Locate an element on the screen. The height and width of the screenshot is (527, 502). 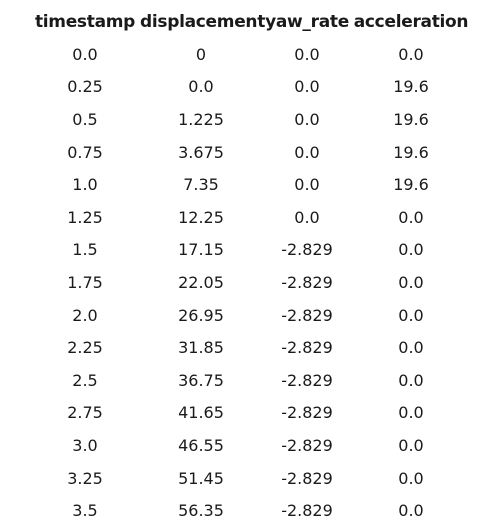
cell-timestamp: 2.75 is located at coordinates (85, 413).